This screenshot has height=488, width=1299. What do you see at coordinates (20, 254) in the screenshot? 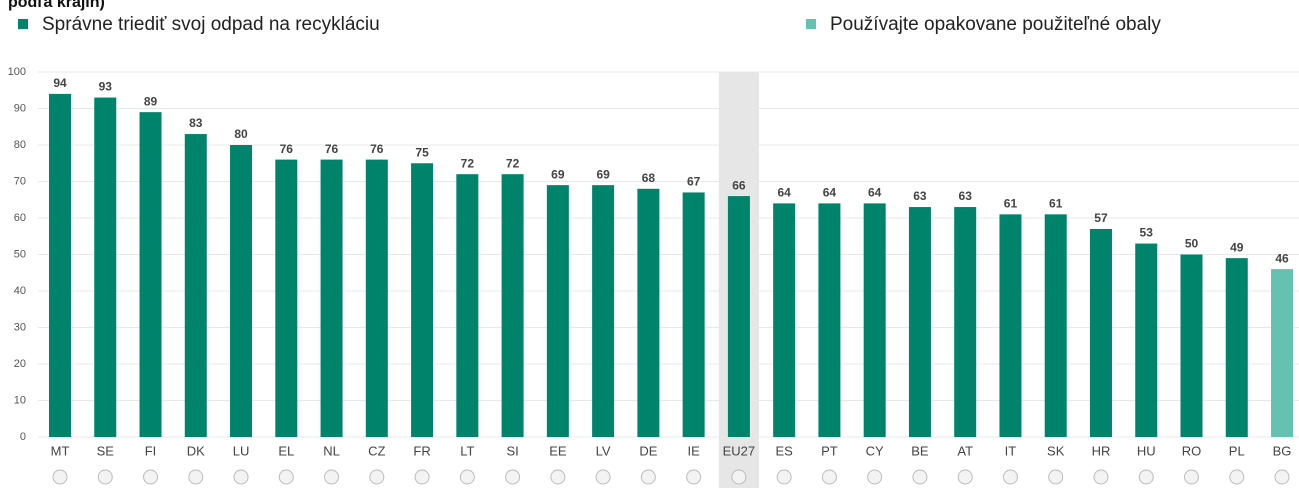
I see `y-tick-label: 50` at bounding box center [20, 254].